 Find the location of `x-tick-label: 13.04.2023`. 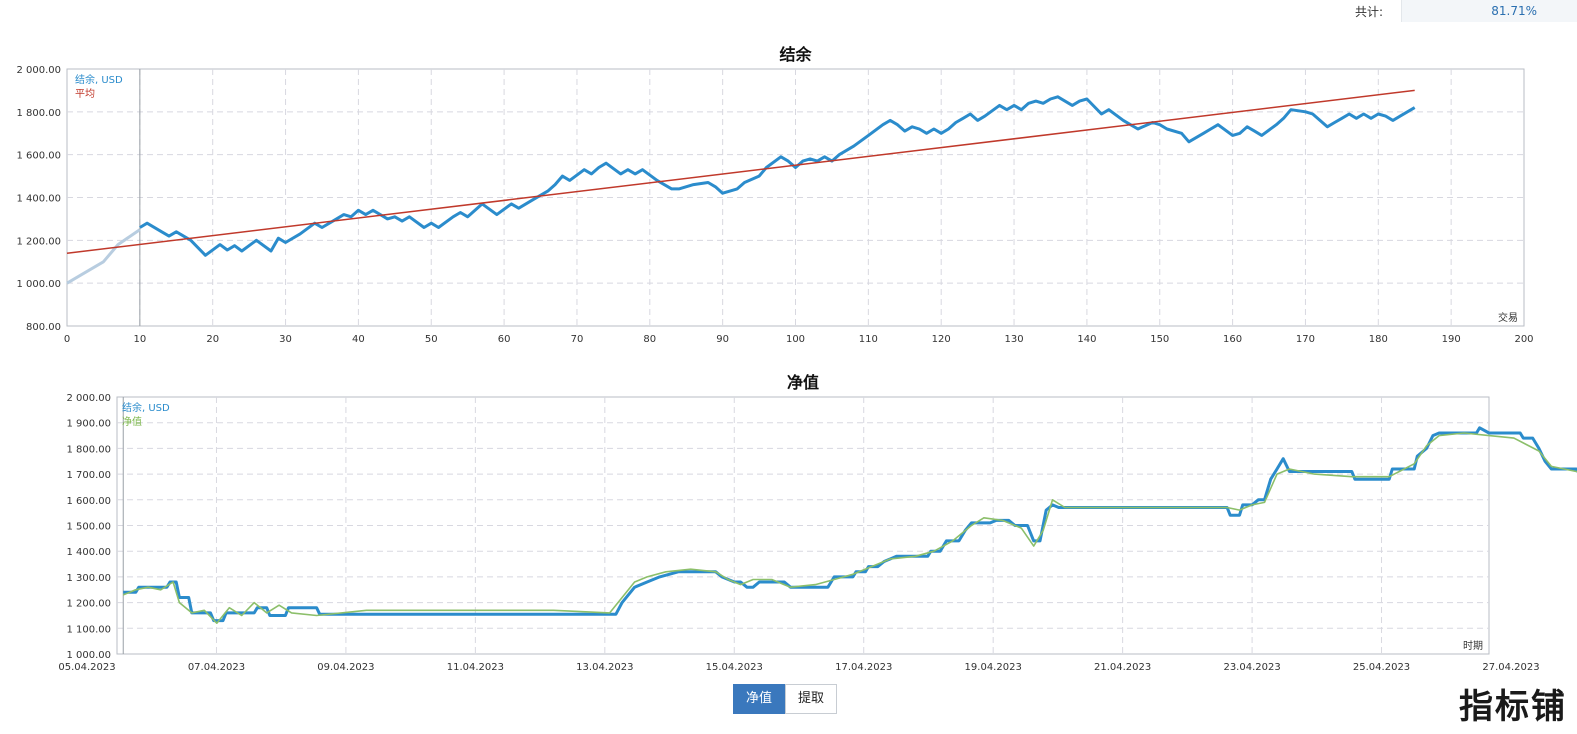

x-tick-label: 13.04.2023 is located at coordinates (604, 667).